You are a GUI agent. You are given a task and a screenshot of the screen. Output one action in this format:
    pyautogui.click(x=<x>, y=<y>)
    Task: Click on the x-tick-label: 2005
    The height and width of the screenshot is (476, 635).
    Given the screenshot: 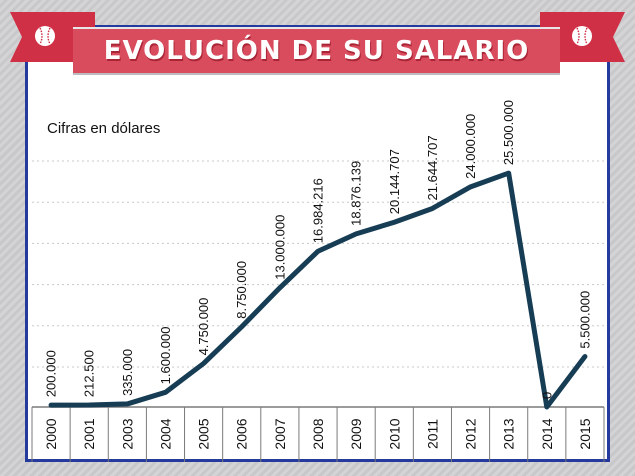 What is the action you would take?
    pyautogui.click(x=204, y=433)
    